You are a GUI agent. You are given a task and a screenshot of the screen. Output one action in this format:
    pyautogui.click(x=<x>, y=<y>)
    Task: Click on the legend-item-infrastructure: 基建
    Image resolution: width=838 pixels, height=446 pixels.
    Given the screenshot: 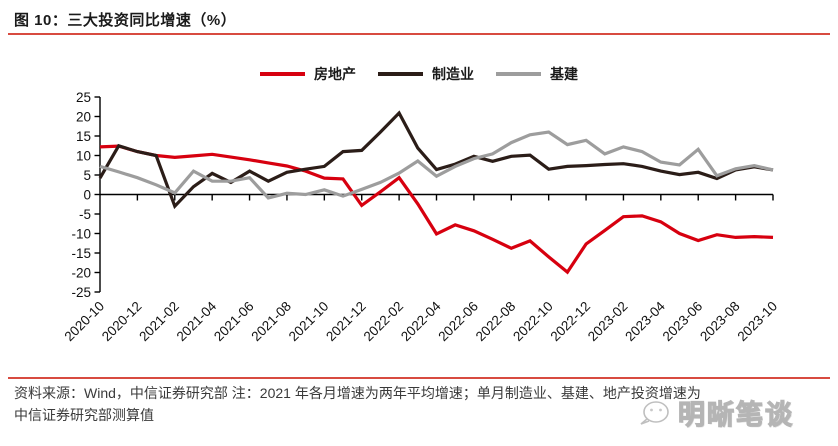 What is the action you would take?
    pyautogui.click(x=537, y=74)
    